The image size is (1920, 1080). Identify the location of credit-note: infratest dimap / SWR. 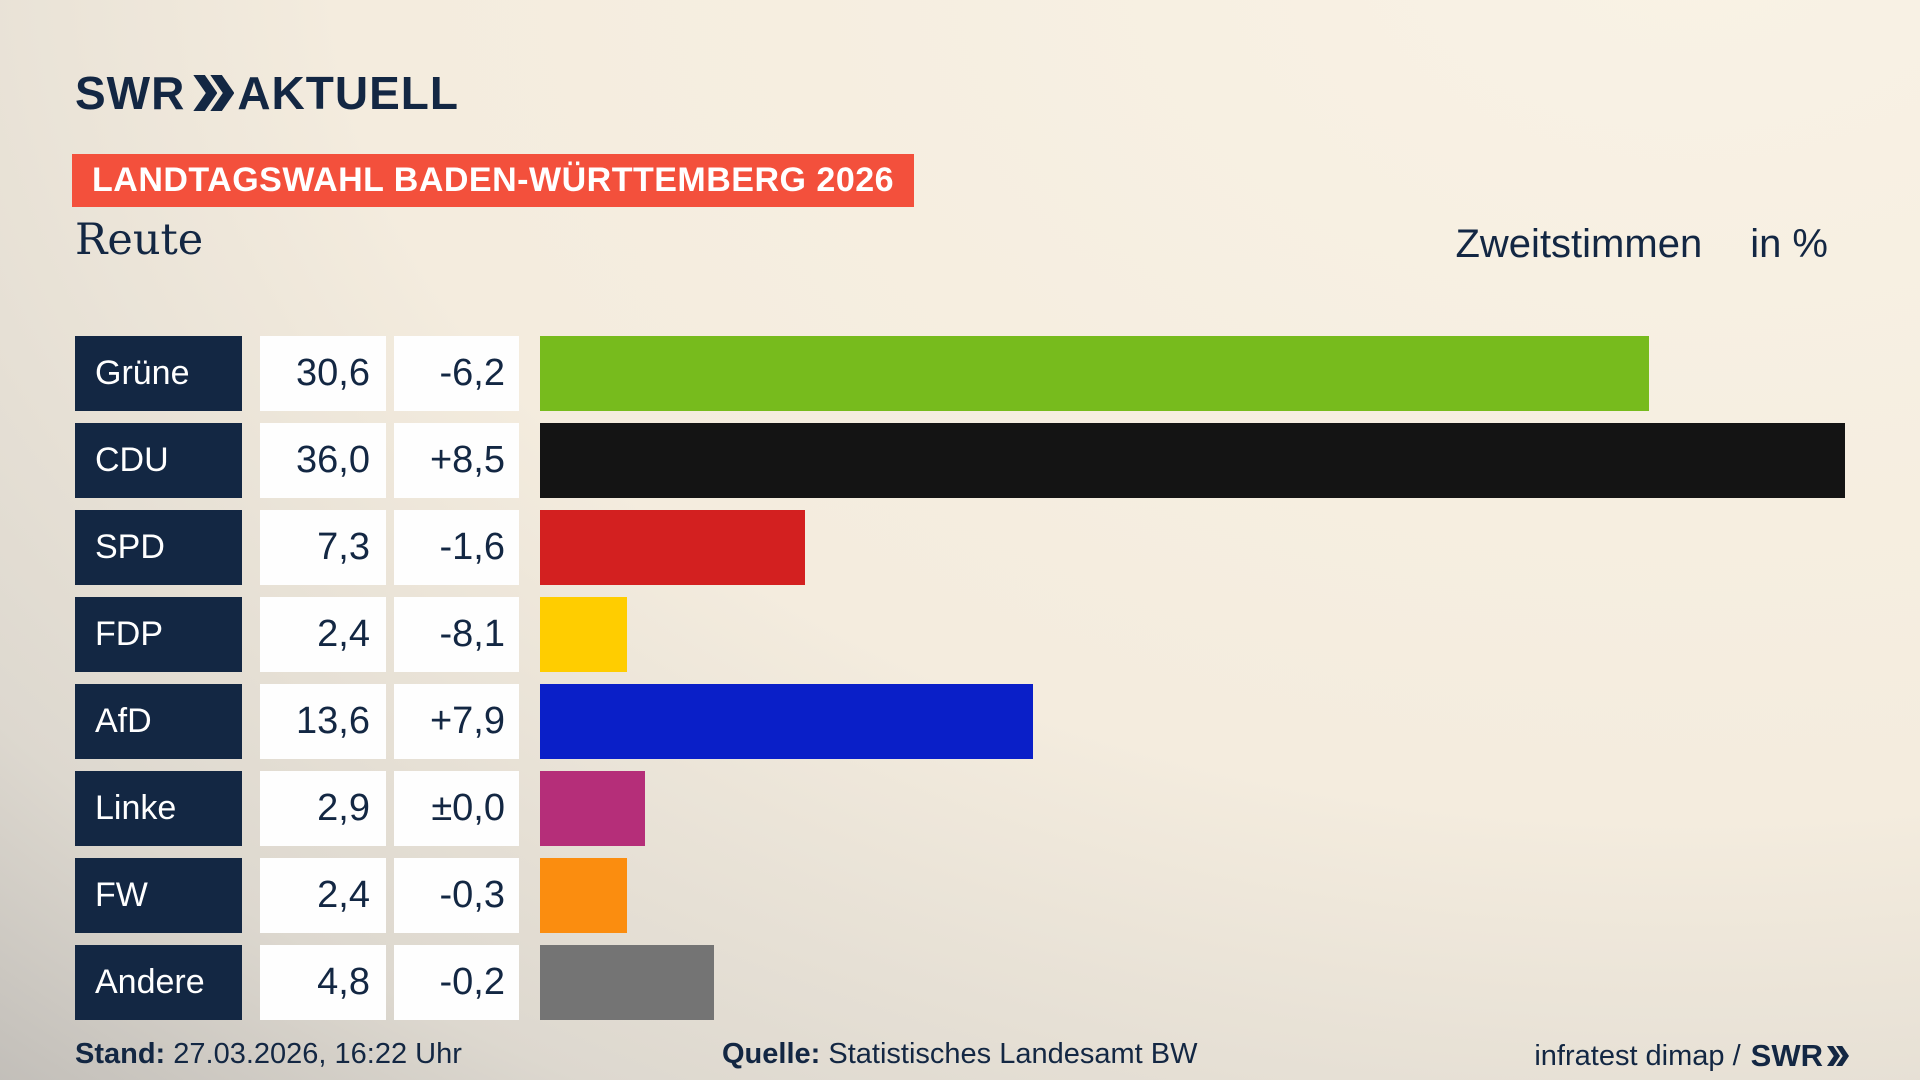
(1691, 1056).